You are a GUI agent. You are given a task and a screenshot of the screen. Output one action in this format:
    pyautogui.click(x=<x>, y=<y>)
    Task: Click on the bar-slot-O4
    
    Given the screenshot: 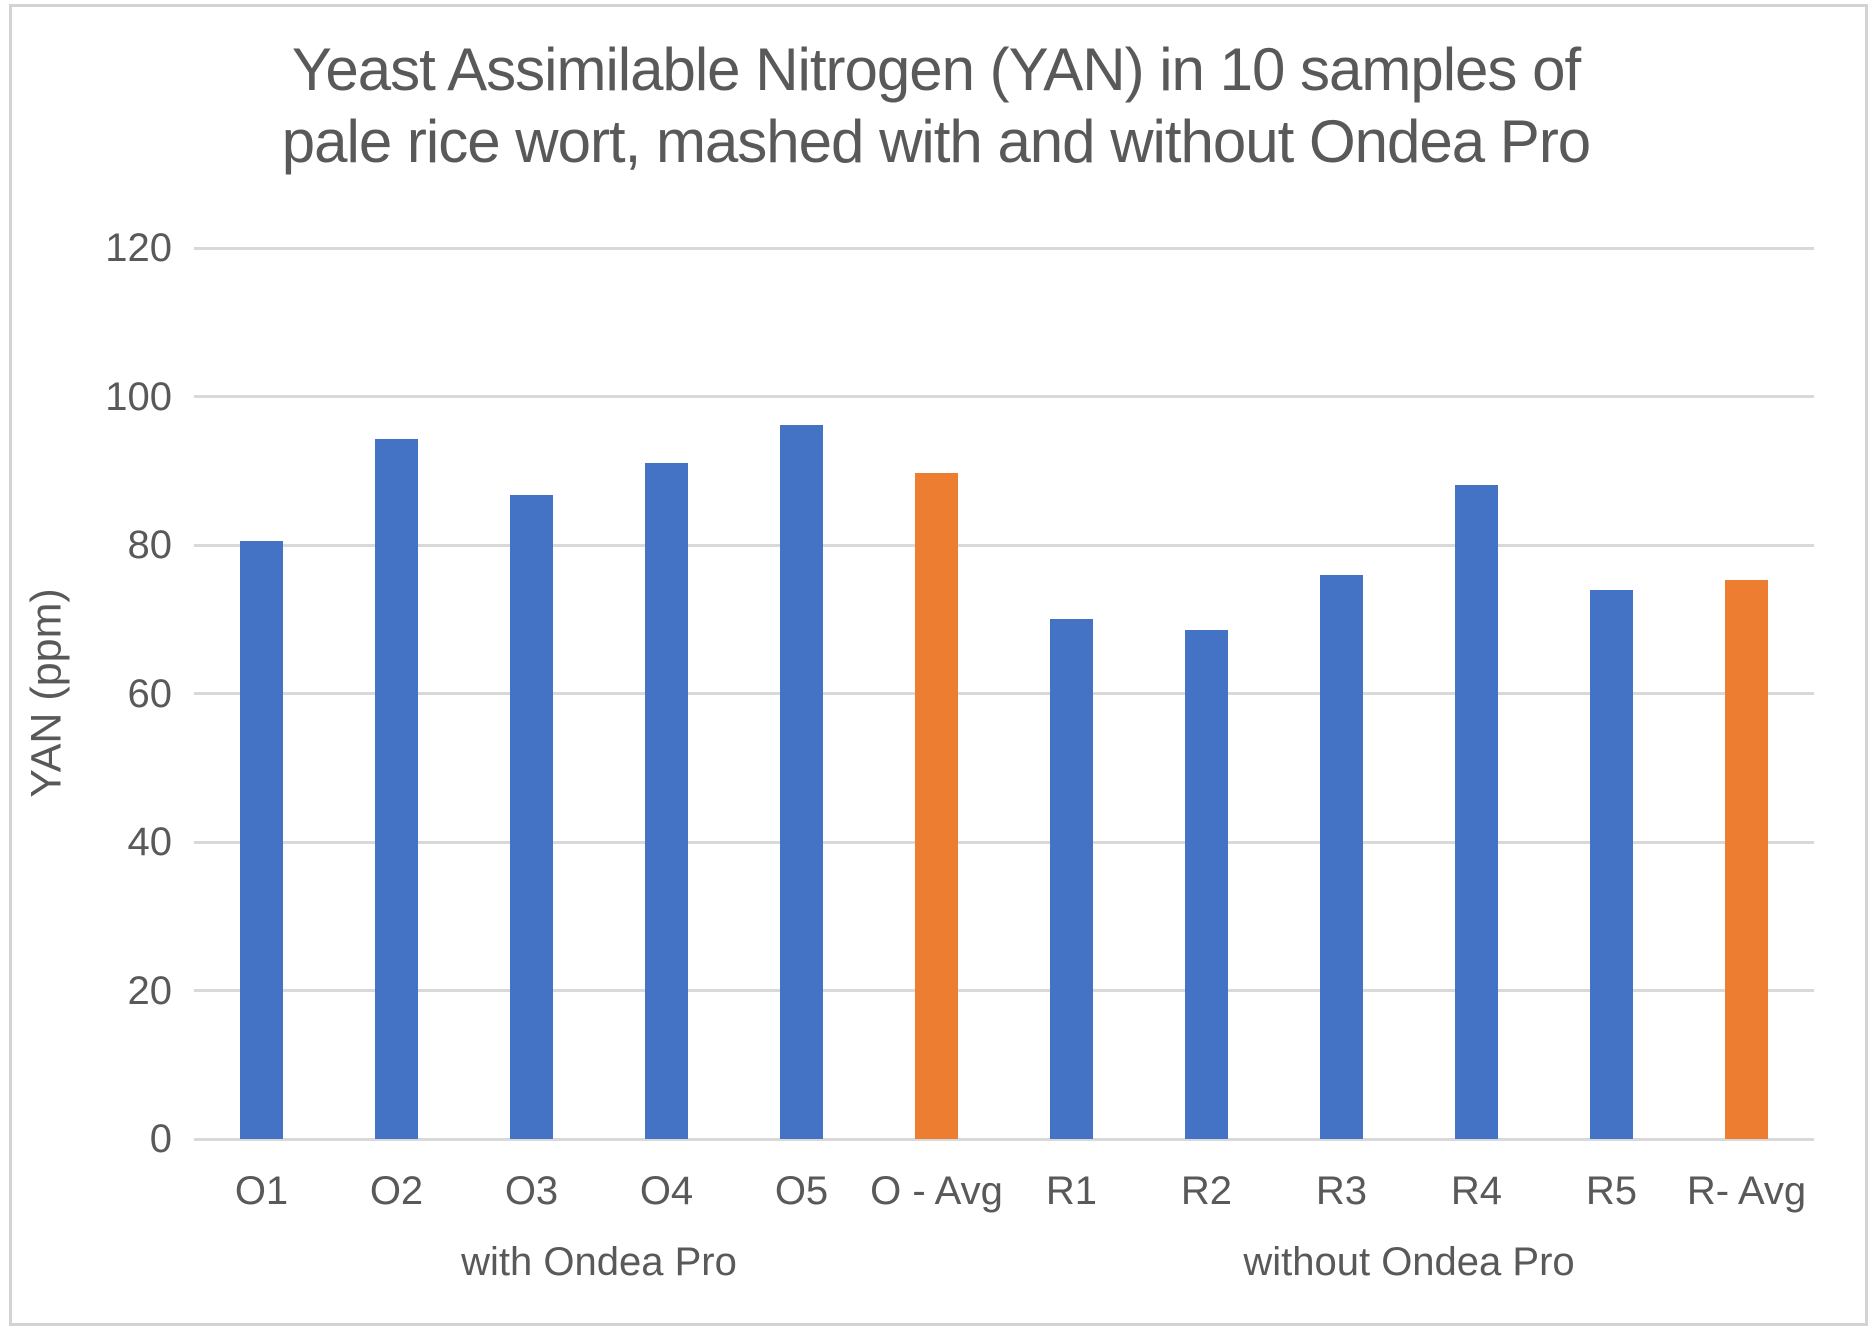 What is the action you would take?
    pyautogui.click(x=666, y=693)
    